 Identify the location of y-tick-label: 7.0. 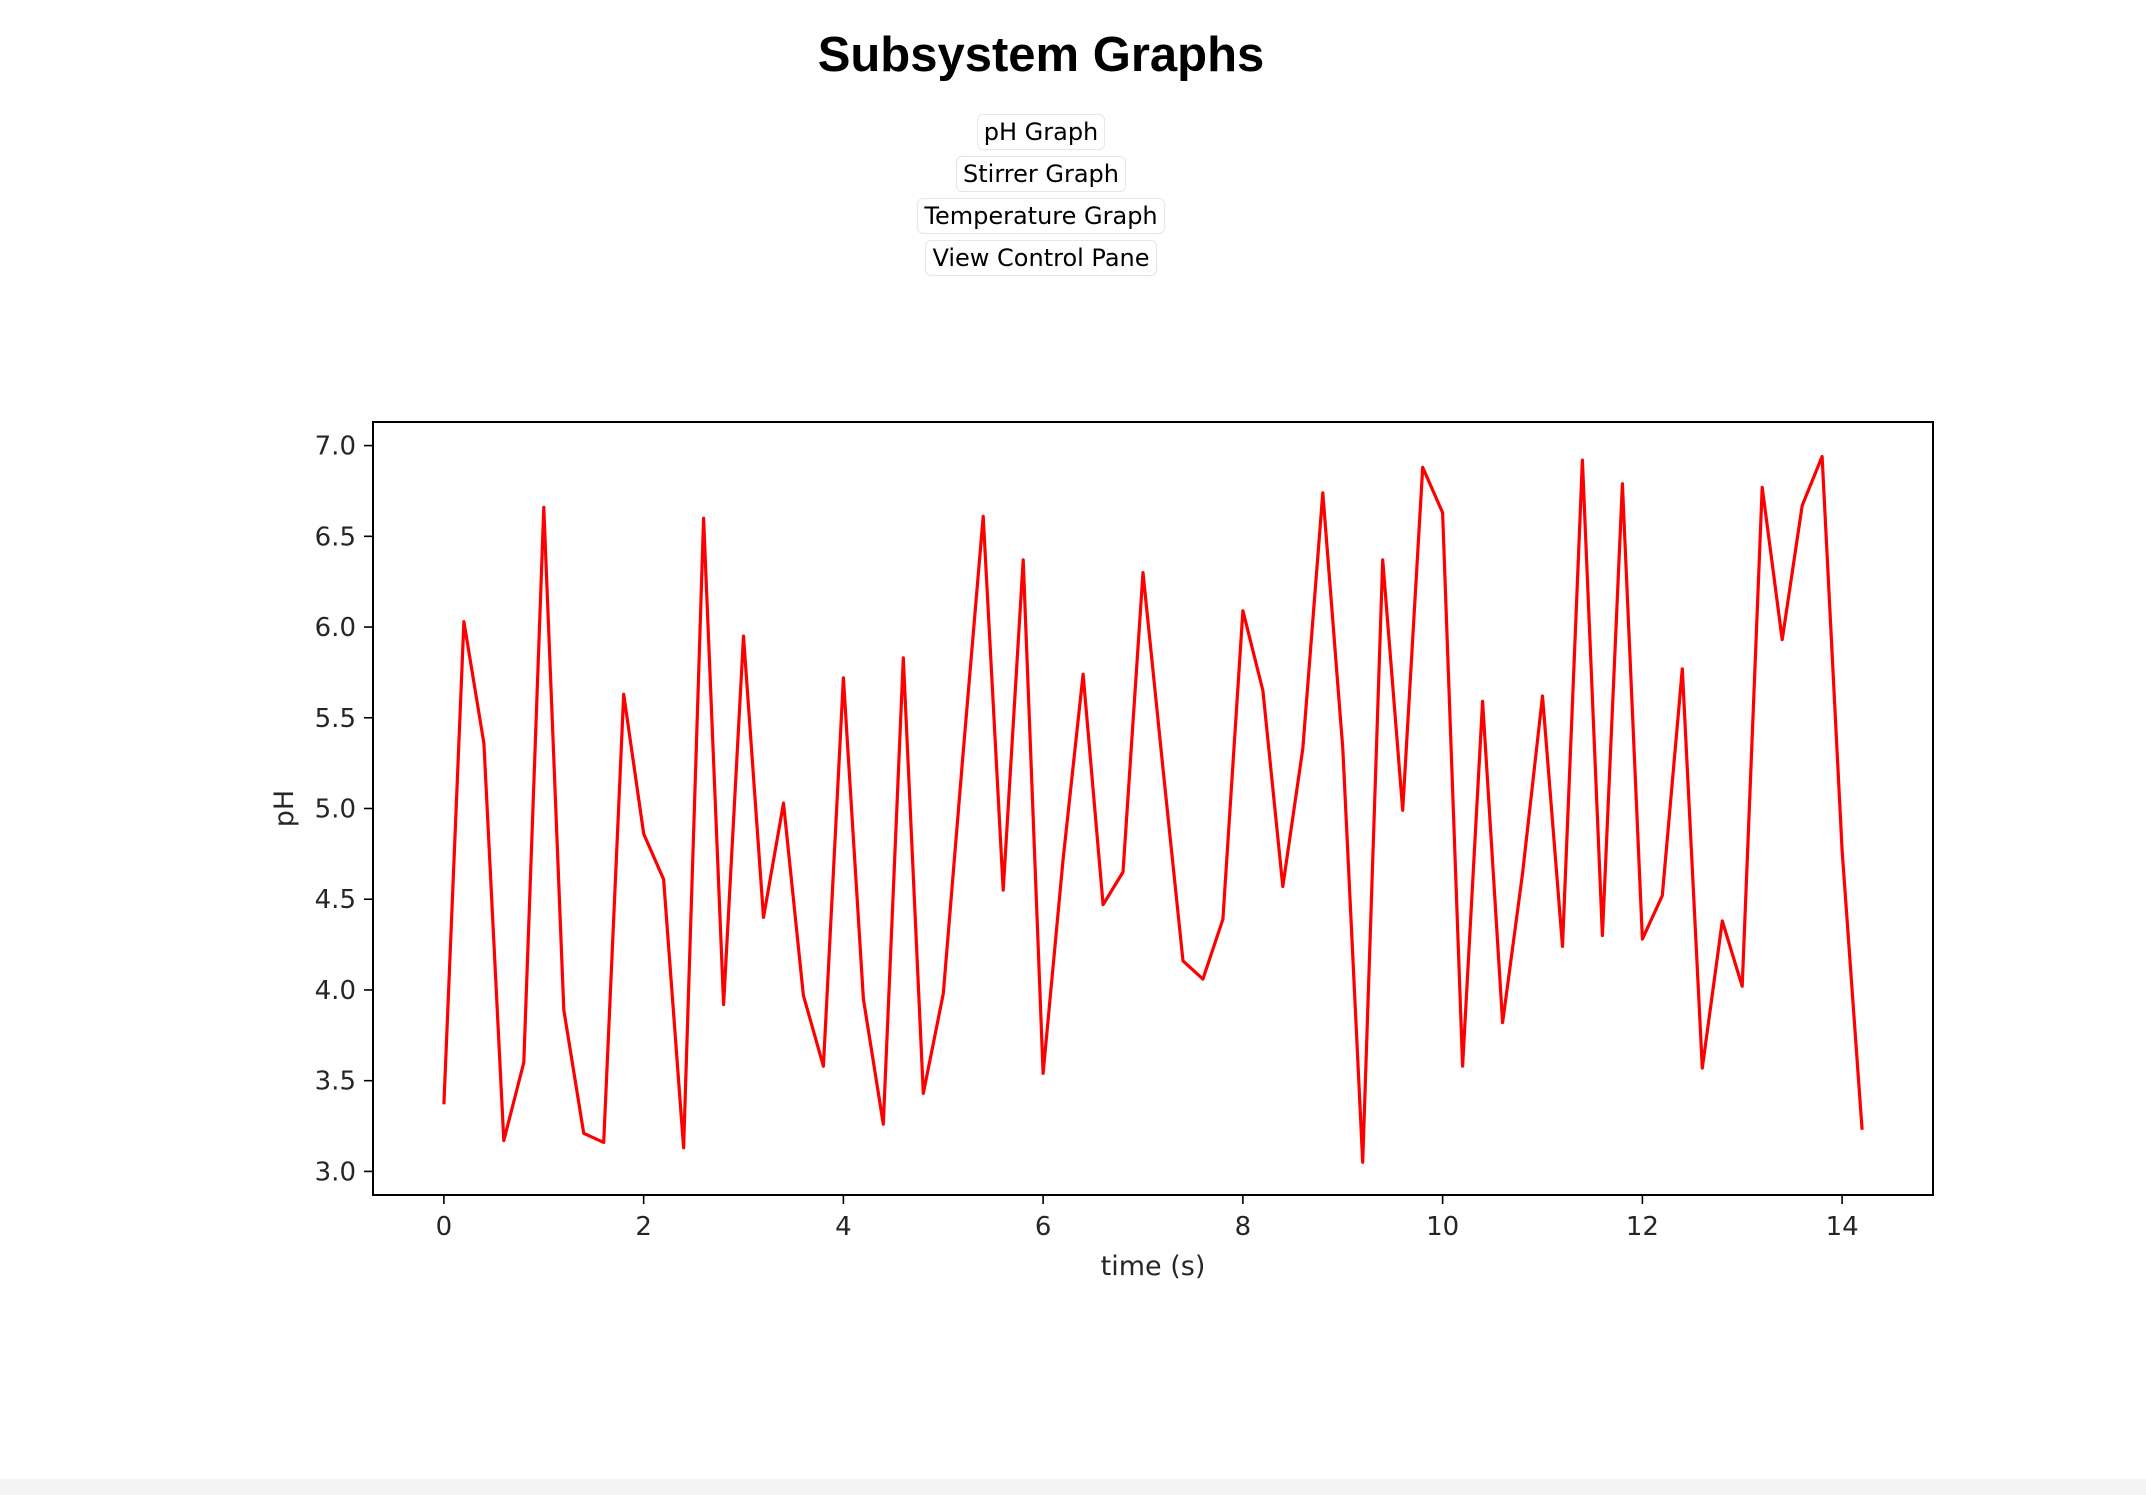
(335, 447).